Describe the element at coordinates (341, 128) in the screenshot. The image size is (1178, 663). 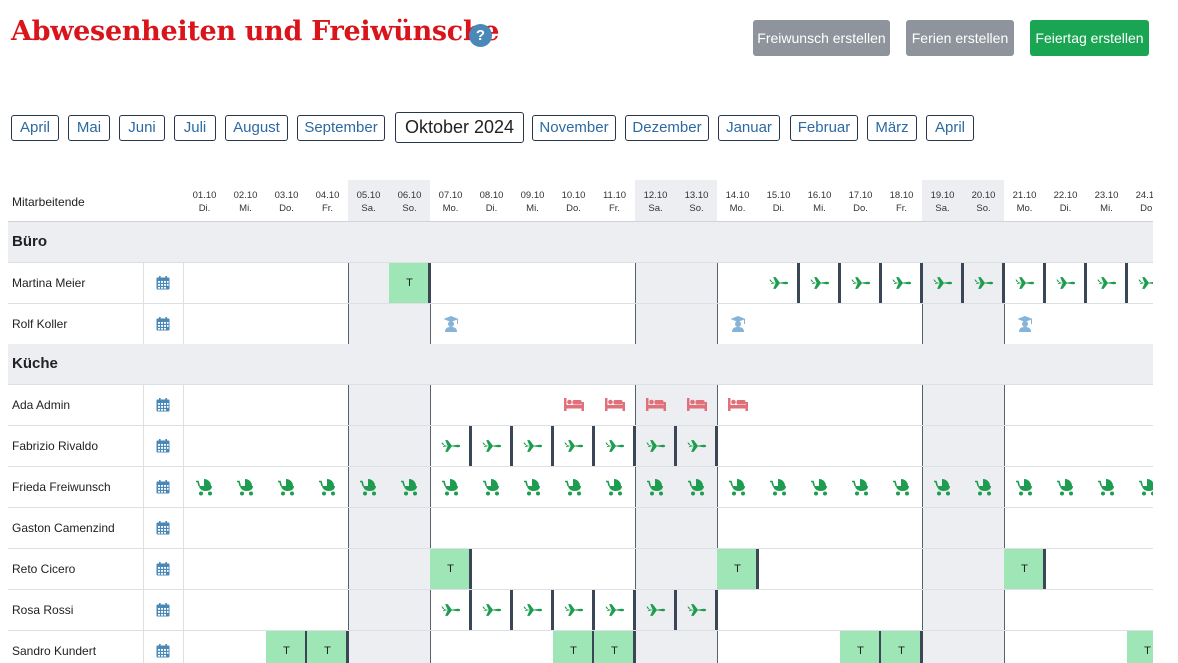
I see `month-september: September` at that location.